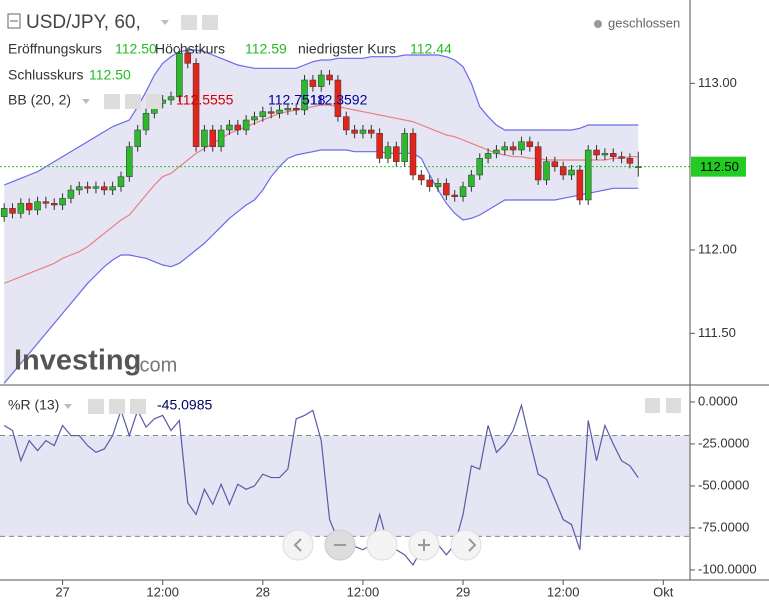 This screenshot has height=604, width=769. Describe the element at coordinates (718, 400) in the screenshot. I see `y-tick-label: 0.0000` at that location.